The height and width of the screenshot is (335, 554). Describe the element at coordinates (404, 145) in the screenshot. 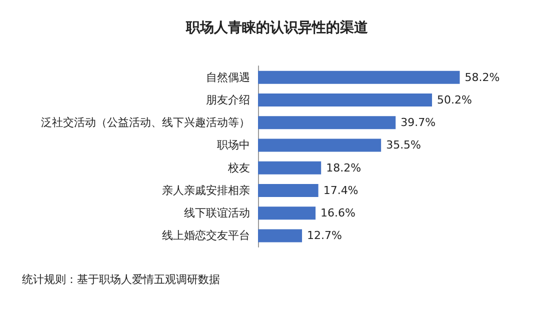

I see `data-label: 35.5%` at that location.